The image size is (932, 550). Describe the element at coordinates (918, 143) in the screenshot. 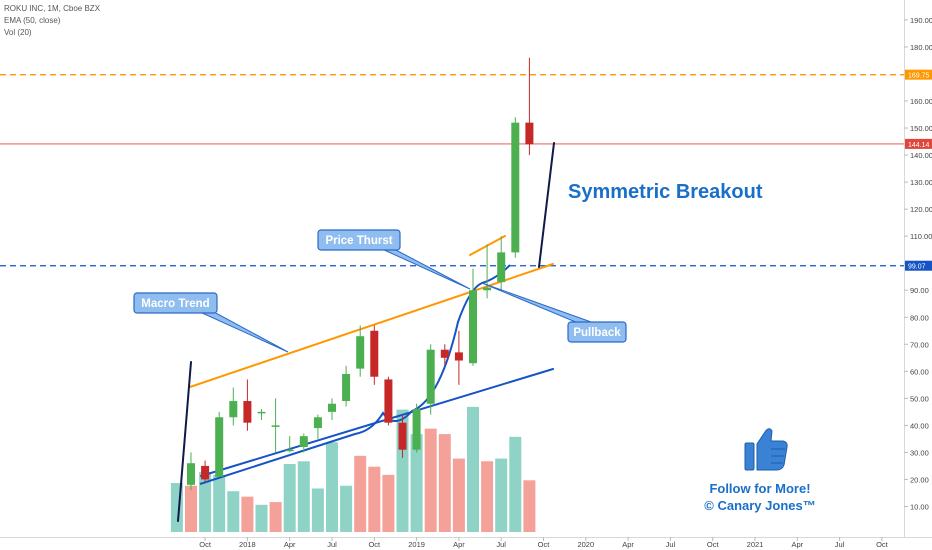

I see `current-price-label-bg` at that location.